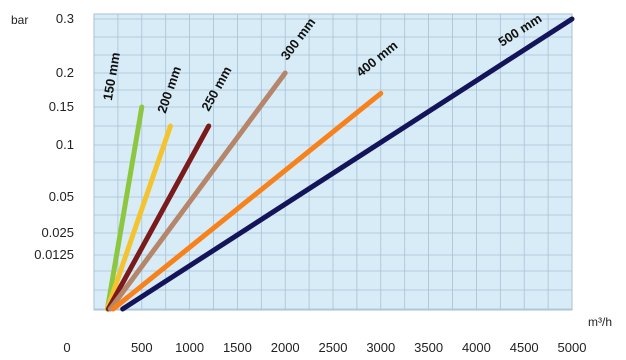  Describe the element at coordinates (57, 232) in the screenshot. I see `y-tick-label: 0.025` at that location.